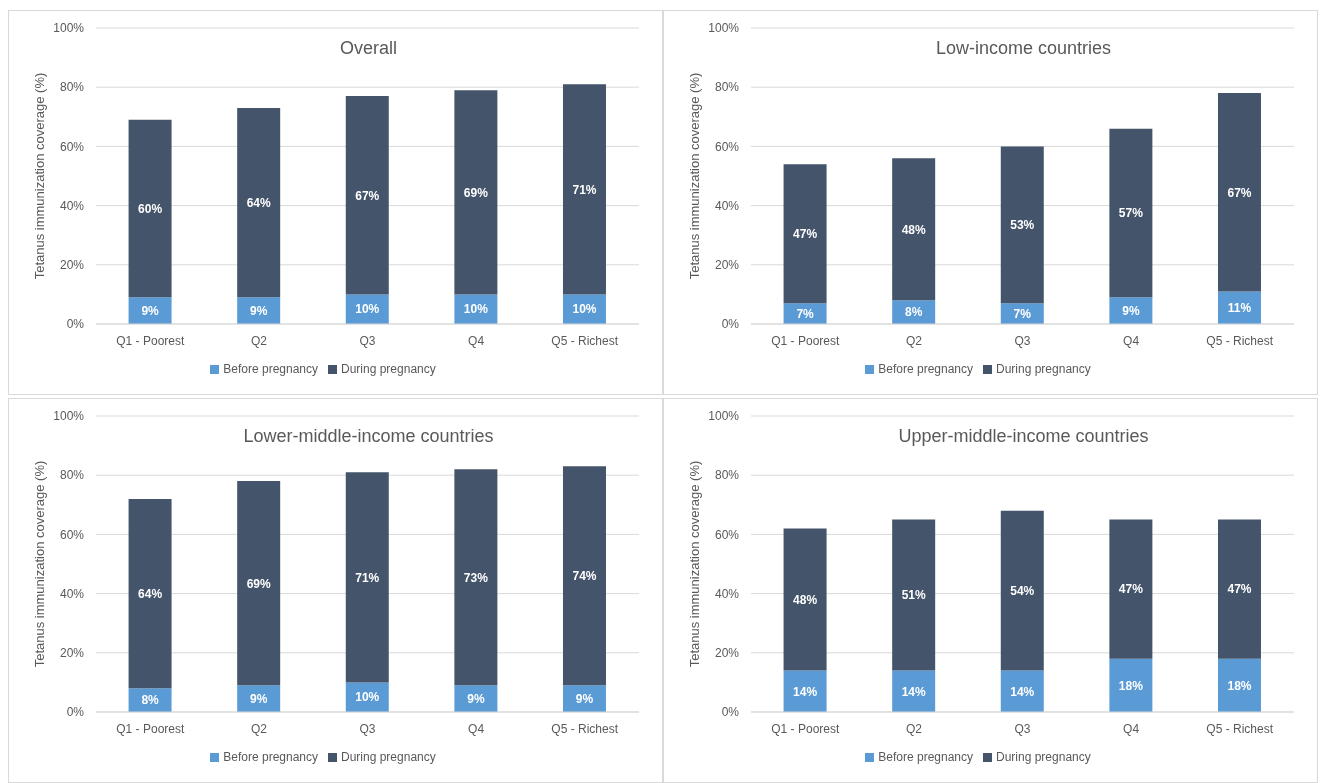 The width and height of the screenshot is (1321, 783). What do you see at coordinates (368, 436) in the screenshot?
I see `text: Lower-middle-income countries` at bounding box center [368, 436].